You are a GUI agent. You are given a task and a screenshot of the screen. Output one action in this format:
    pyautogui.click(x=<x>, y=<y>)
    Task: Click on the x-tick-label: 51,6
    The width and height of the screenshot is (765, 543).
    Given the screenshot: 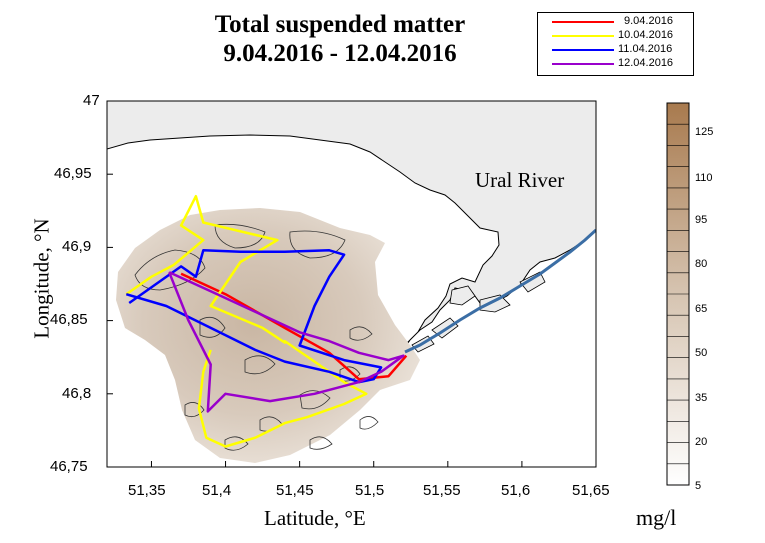 What is the action you would take?
    pyautogui.click(x=516, y=490)
    